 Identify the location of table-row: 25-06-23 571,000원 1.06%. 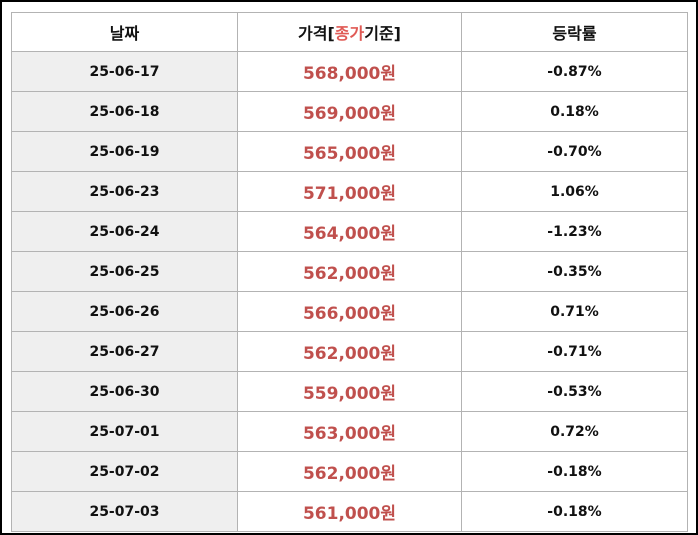
(349, 191).